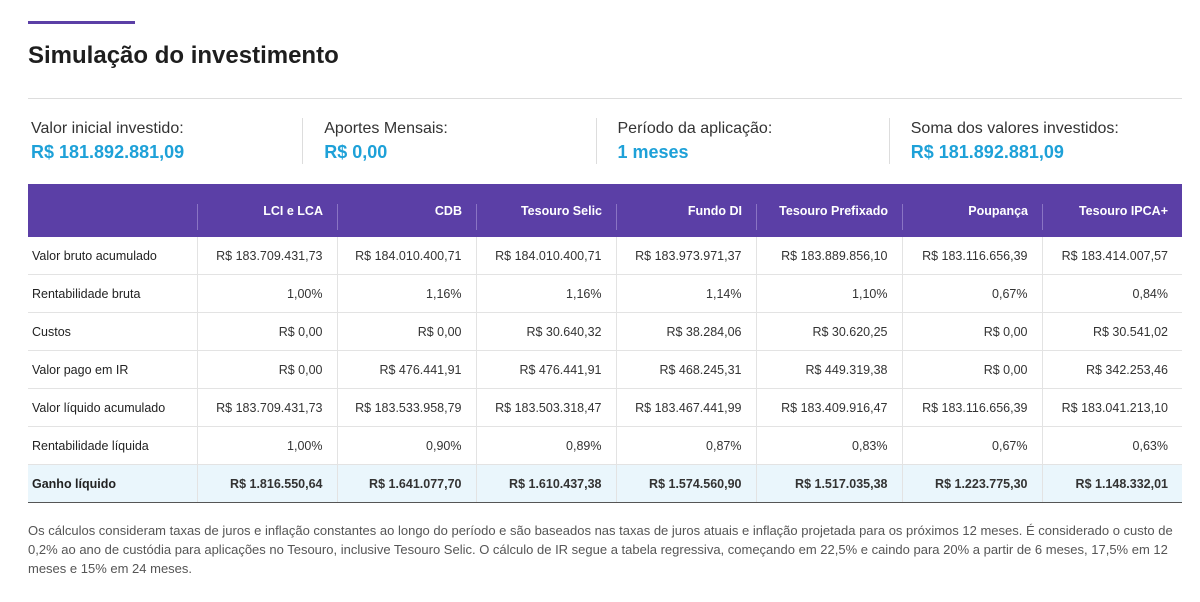 This screenshot has width=1200, height=602. Describe the element at coordinates (112, 210) in the screenshot. I see `header-cell` at that location.